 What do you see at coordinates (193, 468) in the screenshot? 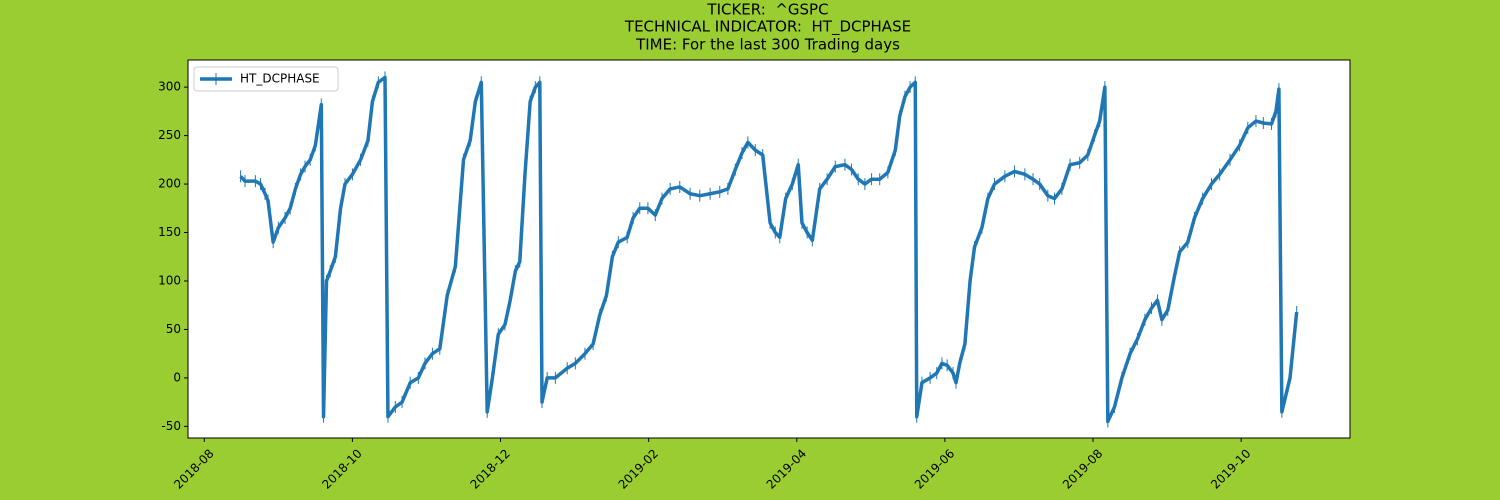
I see `x-tick-label: 2018-08` at bounding box center [193, 468].